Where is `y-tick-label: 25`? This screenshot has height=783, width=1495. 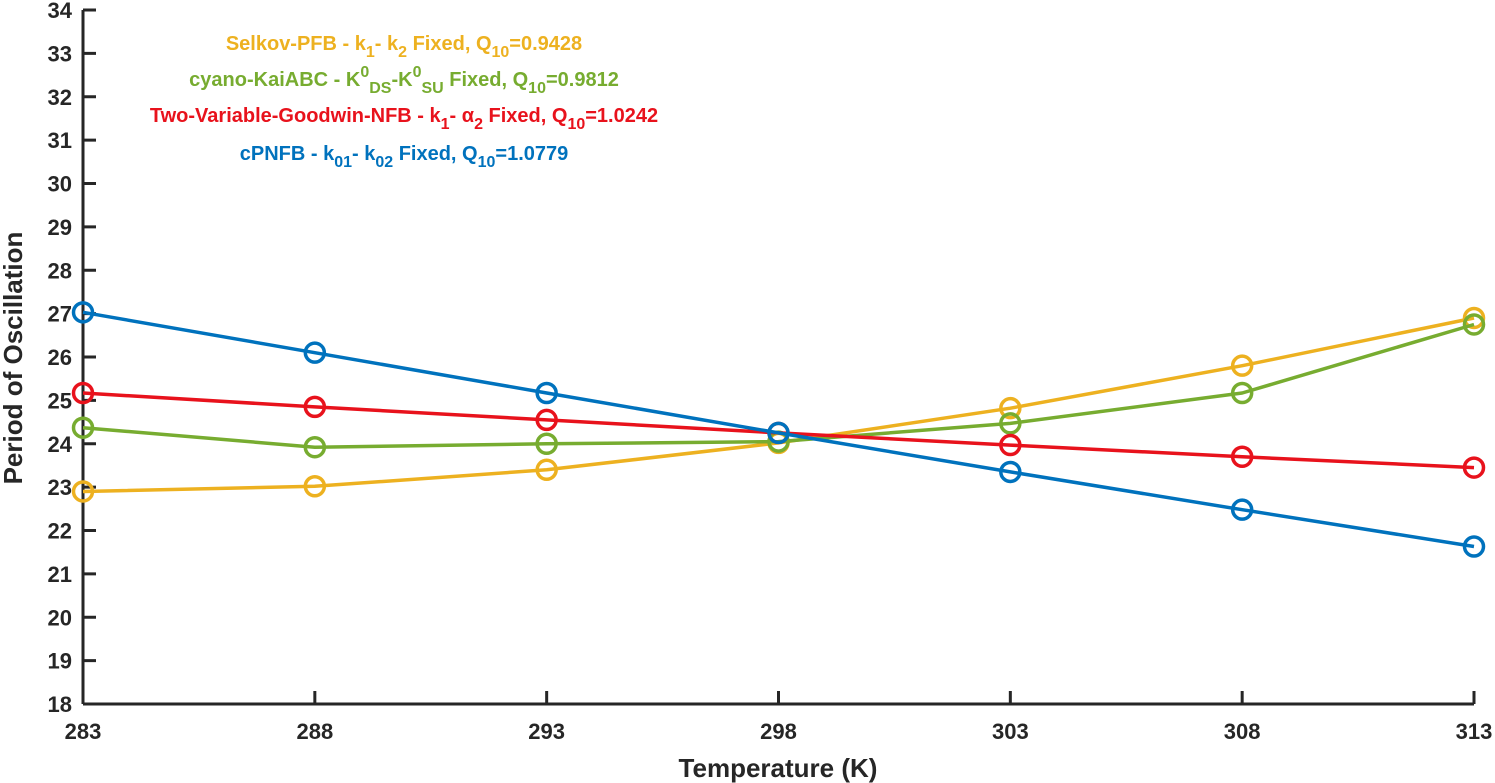 y-tick-label: 25 is located at coordinates (60, 400).